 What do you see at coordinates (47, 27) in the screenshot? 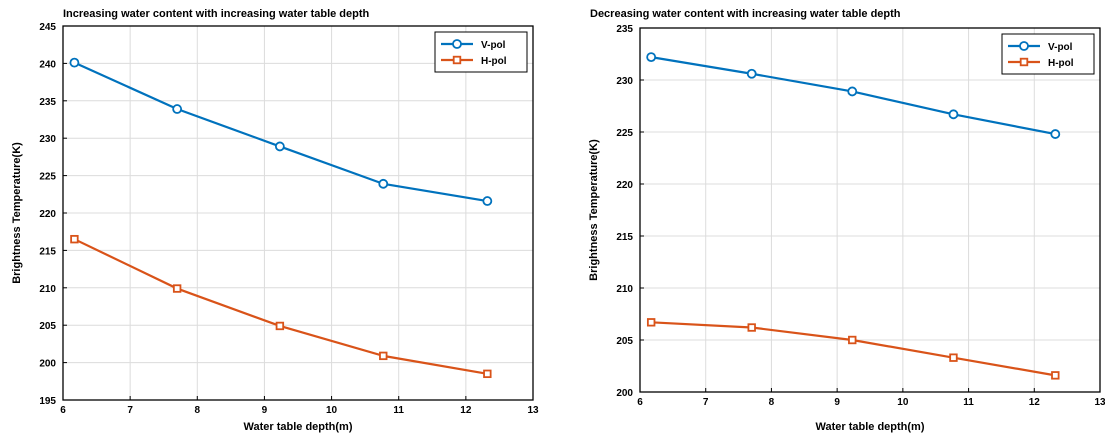
I see `y-tick-label: 245` at bounding box center [47, 27].